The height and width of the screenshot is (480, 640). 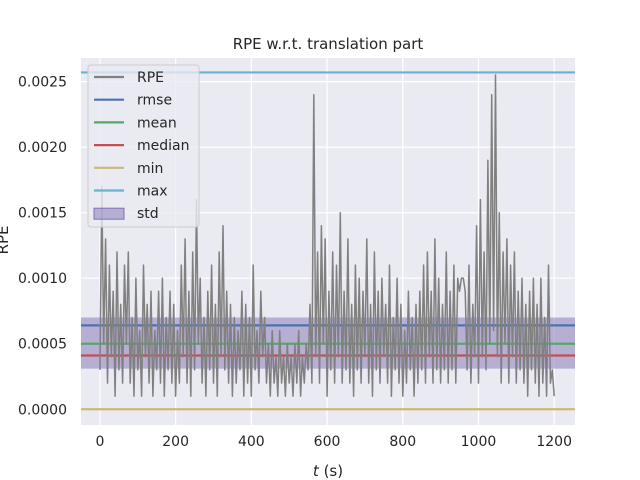 What do you see at coordinates (327, 442) in the screenshot?
I see `x-tick-label: 600` at bounding box center [327, 442].